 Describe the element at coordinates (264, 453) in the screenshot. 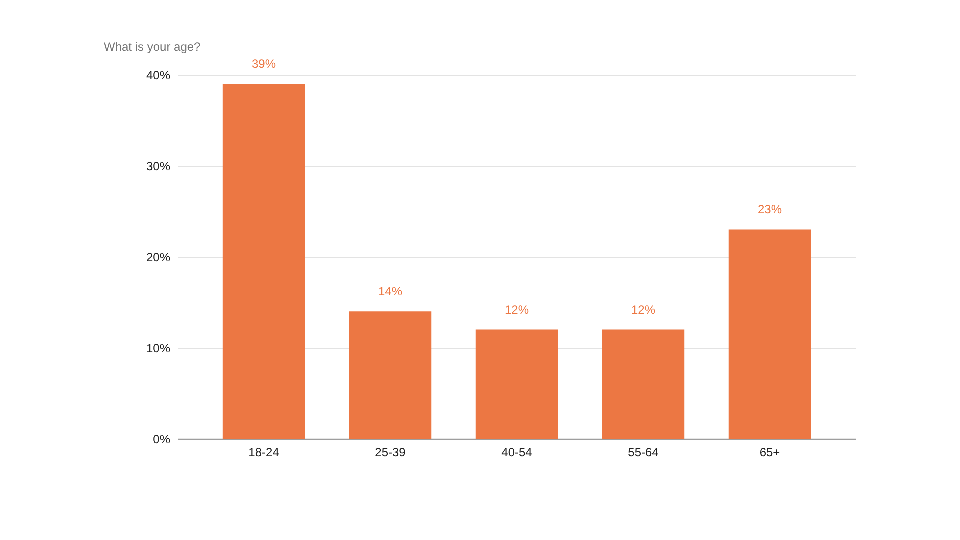

I see `x-tick-label: 18-24` at that location.